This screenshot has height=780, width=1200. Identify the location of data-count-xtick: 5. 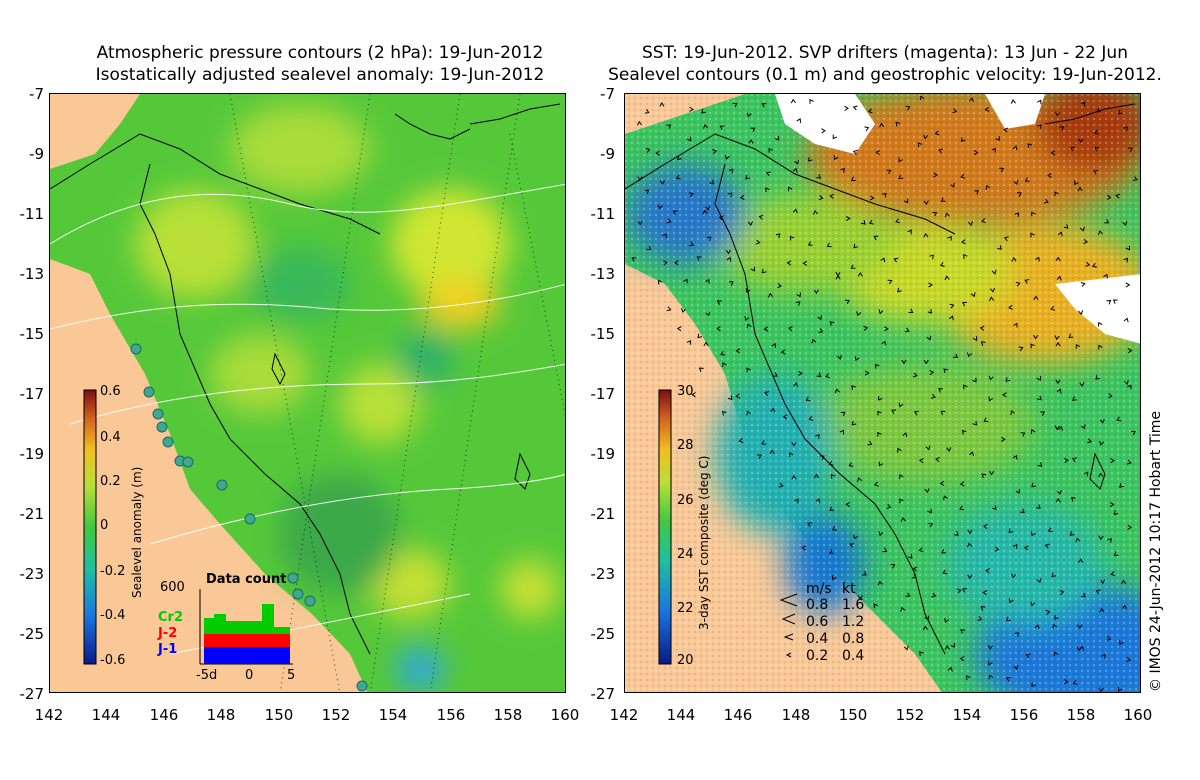
(291, 675).